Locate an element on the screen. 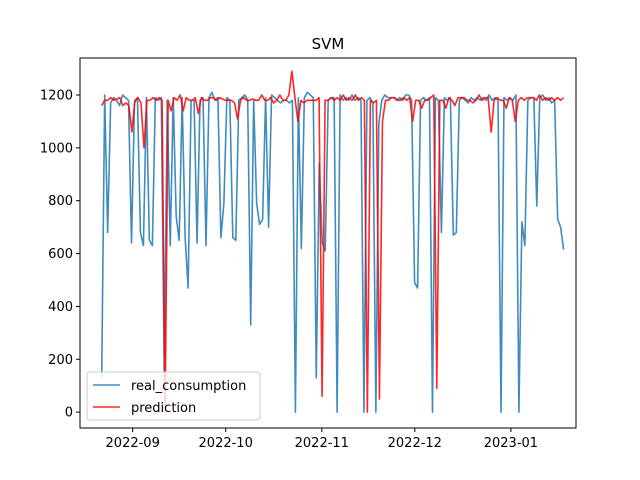 This screenshot has height=480, width=640. legend-label-real-consumption: real_consumption is located at coordinates (188, 386).